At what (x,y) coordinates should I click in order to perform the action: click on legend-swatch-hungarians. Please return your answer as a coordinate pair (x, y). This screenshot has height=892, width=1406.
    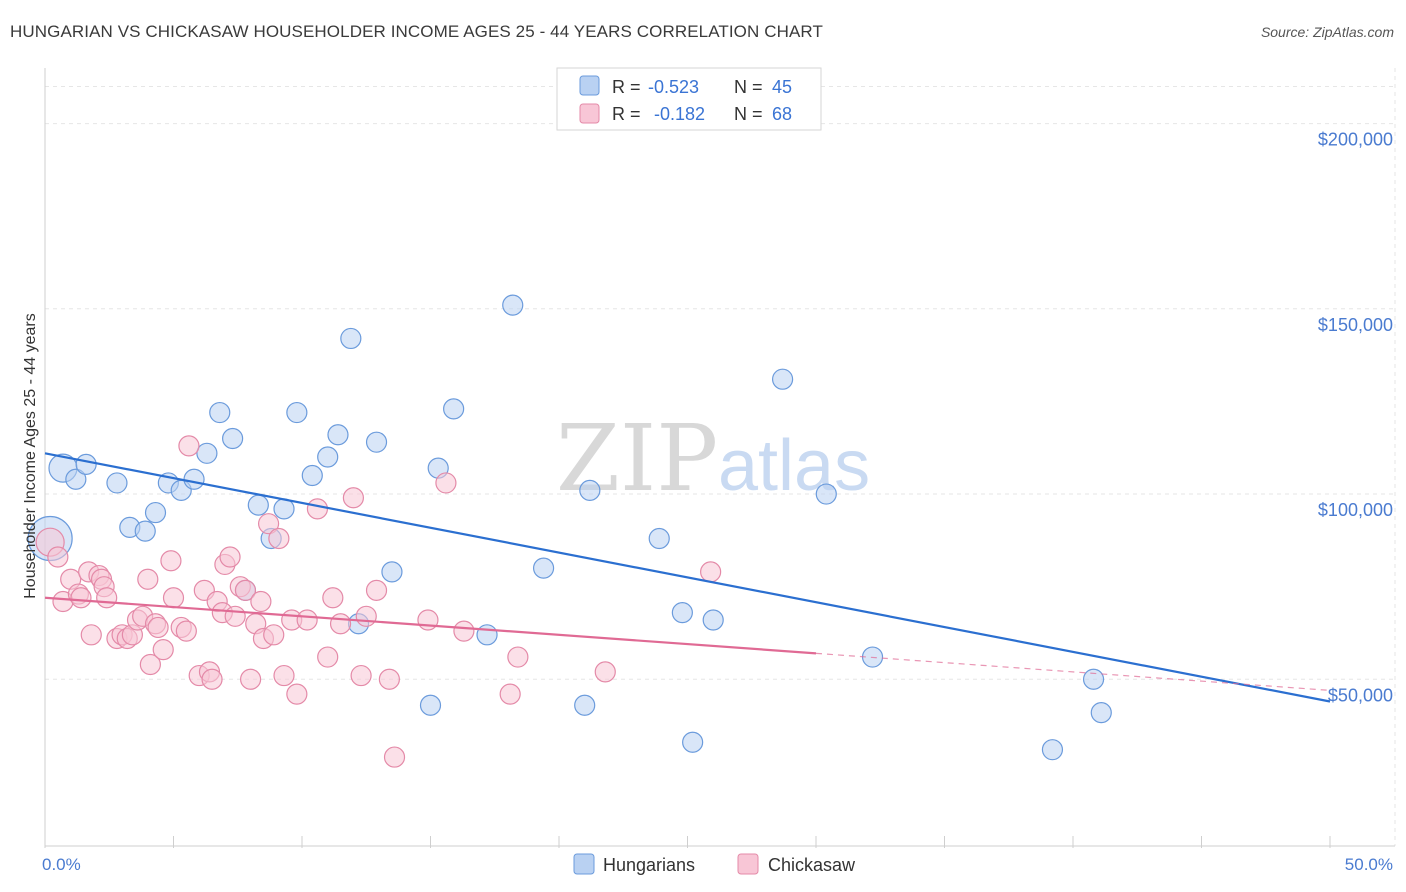
    Looking at the image, I should click on (589, 85).